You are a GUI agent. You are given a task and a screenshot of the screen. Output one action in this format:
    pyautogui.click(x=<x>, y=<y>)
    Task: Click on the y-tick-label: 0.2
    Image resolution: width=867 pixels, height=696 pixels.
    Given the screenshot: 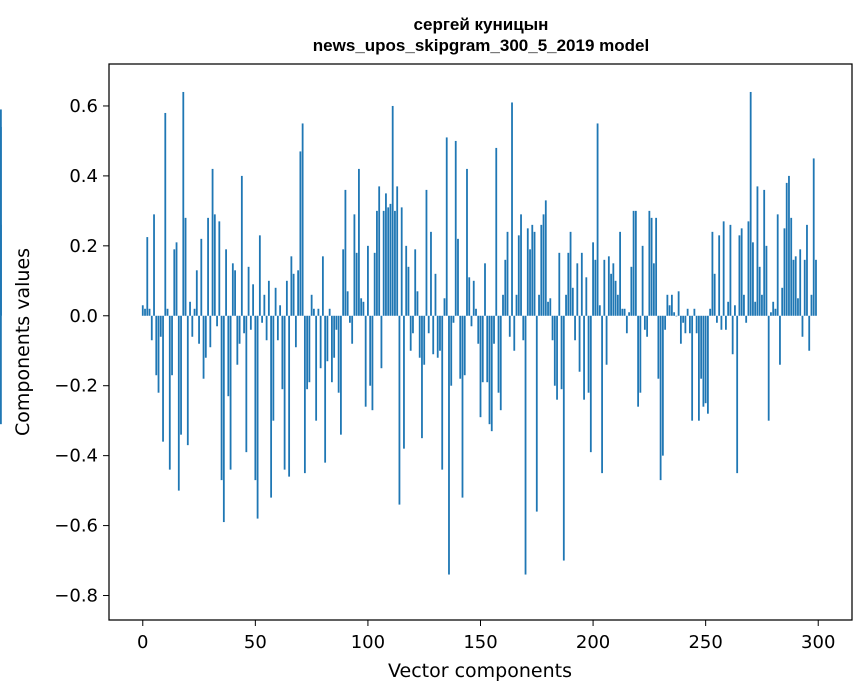 What is the action you would take?
    pyautogui.click(x=83, y=246)
    